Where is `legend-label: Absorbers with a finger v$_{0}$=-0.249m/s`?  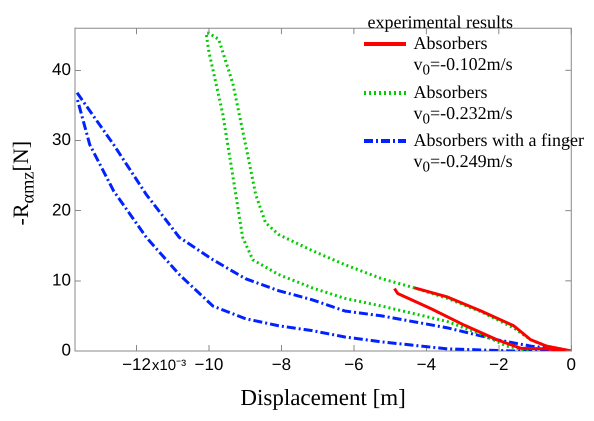 legend-label: Absorbers with a finger v$_{0}$=-0.249m/s is located at coordinates (499, 154).